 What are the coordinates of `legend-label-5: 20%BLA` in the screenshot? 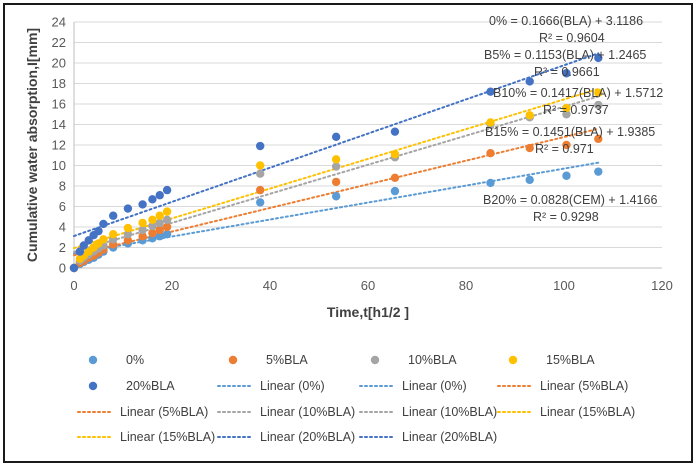 It's located at (150, 386).